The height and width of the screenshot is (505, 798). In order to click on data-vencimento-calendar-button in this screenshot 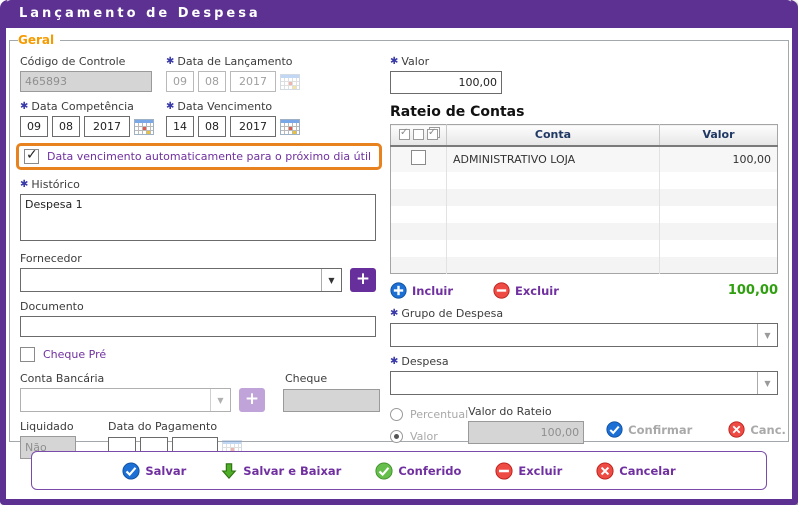, I will do `click(290, 126)`.